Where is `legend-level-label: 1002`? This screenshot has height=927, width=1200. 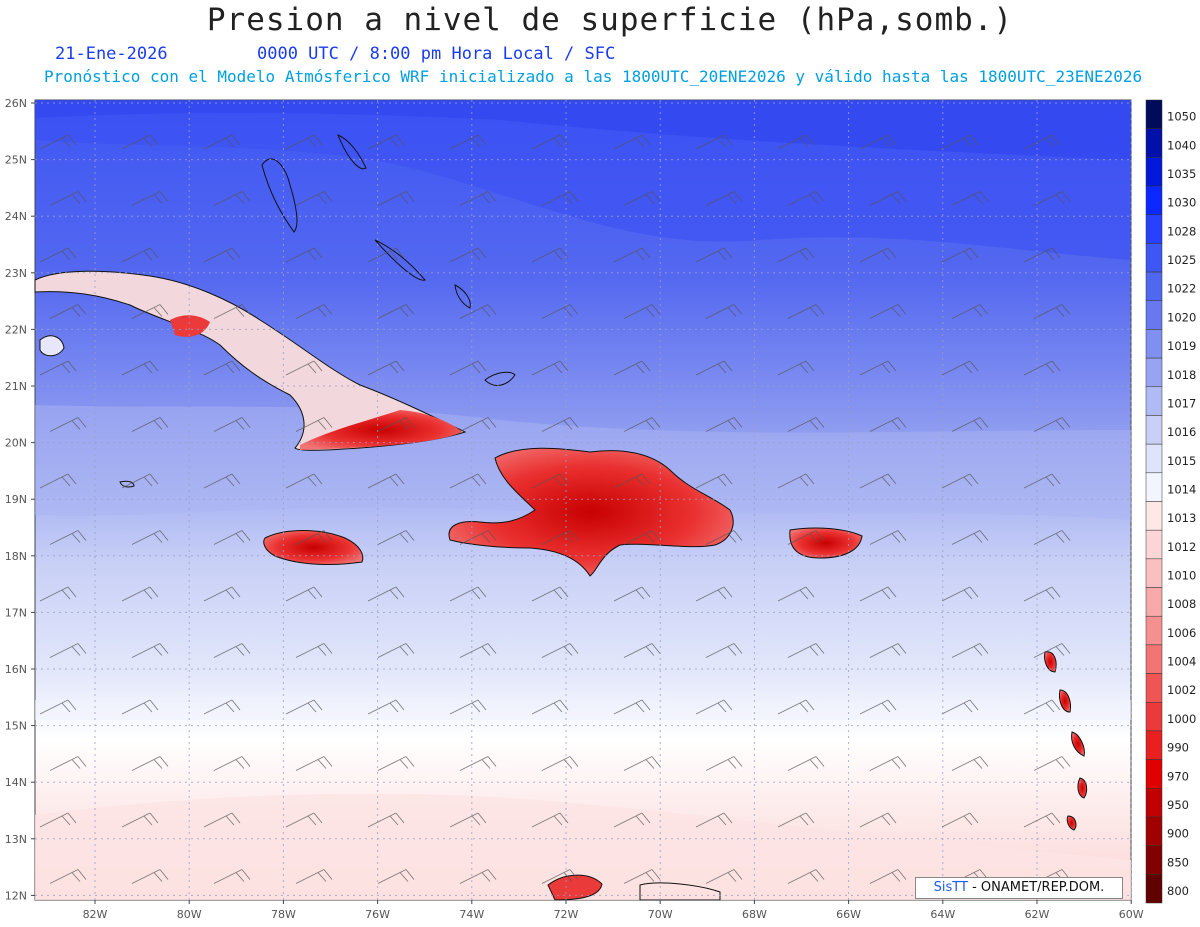
legend-level-label: 1002 is located at coordinates (1181, 690).